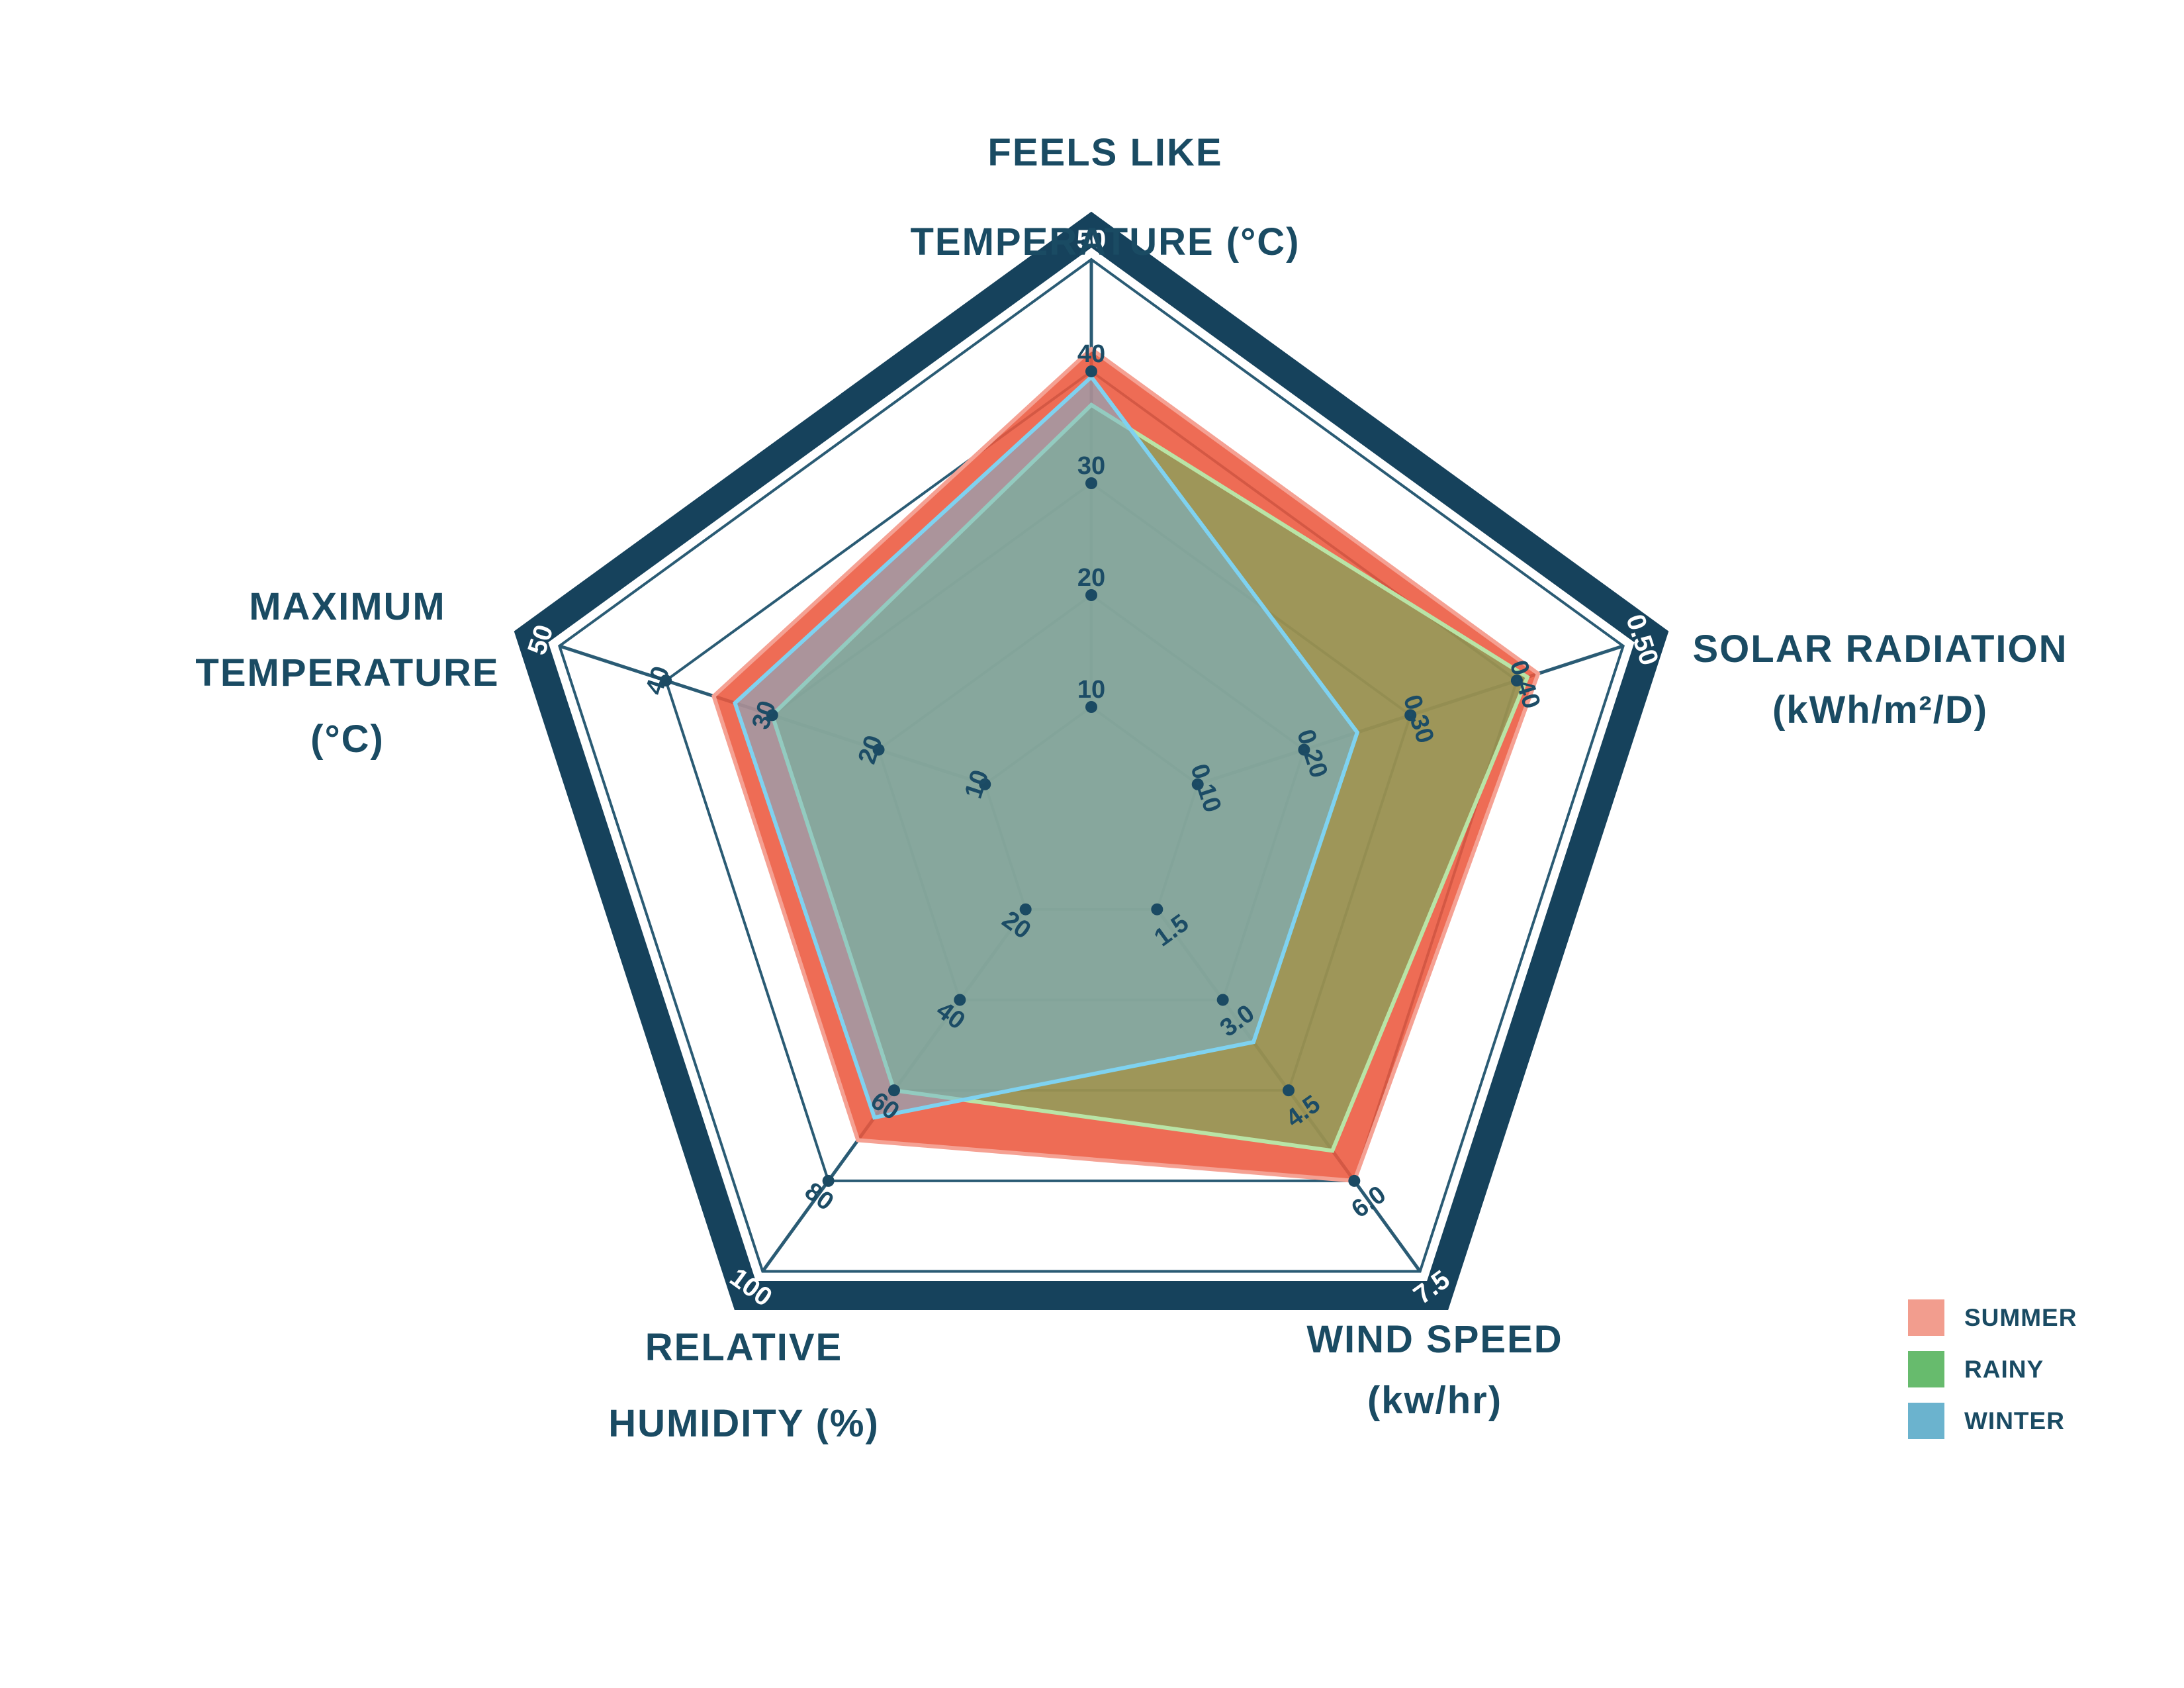  Describe the element at coordinates (1880, 649) in the screenshot. I see `axis-title-line: SOLAR RADIATION` at that location.